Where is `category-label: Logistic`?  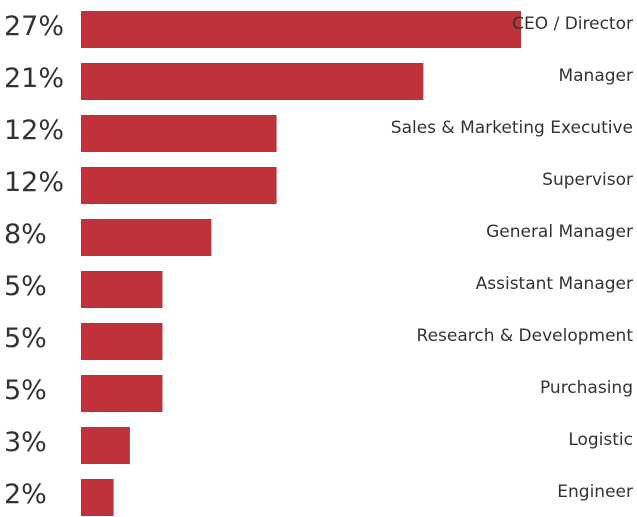 category-label: Logistic is located at coordinates (600, 440).